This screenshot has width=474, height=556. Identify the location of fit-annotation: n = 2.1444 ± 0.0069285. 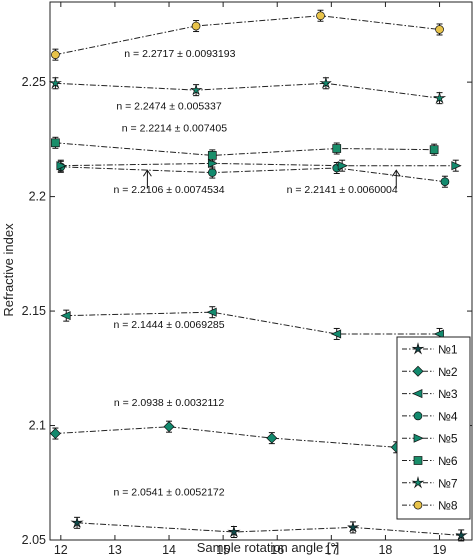
(168, 325).